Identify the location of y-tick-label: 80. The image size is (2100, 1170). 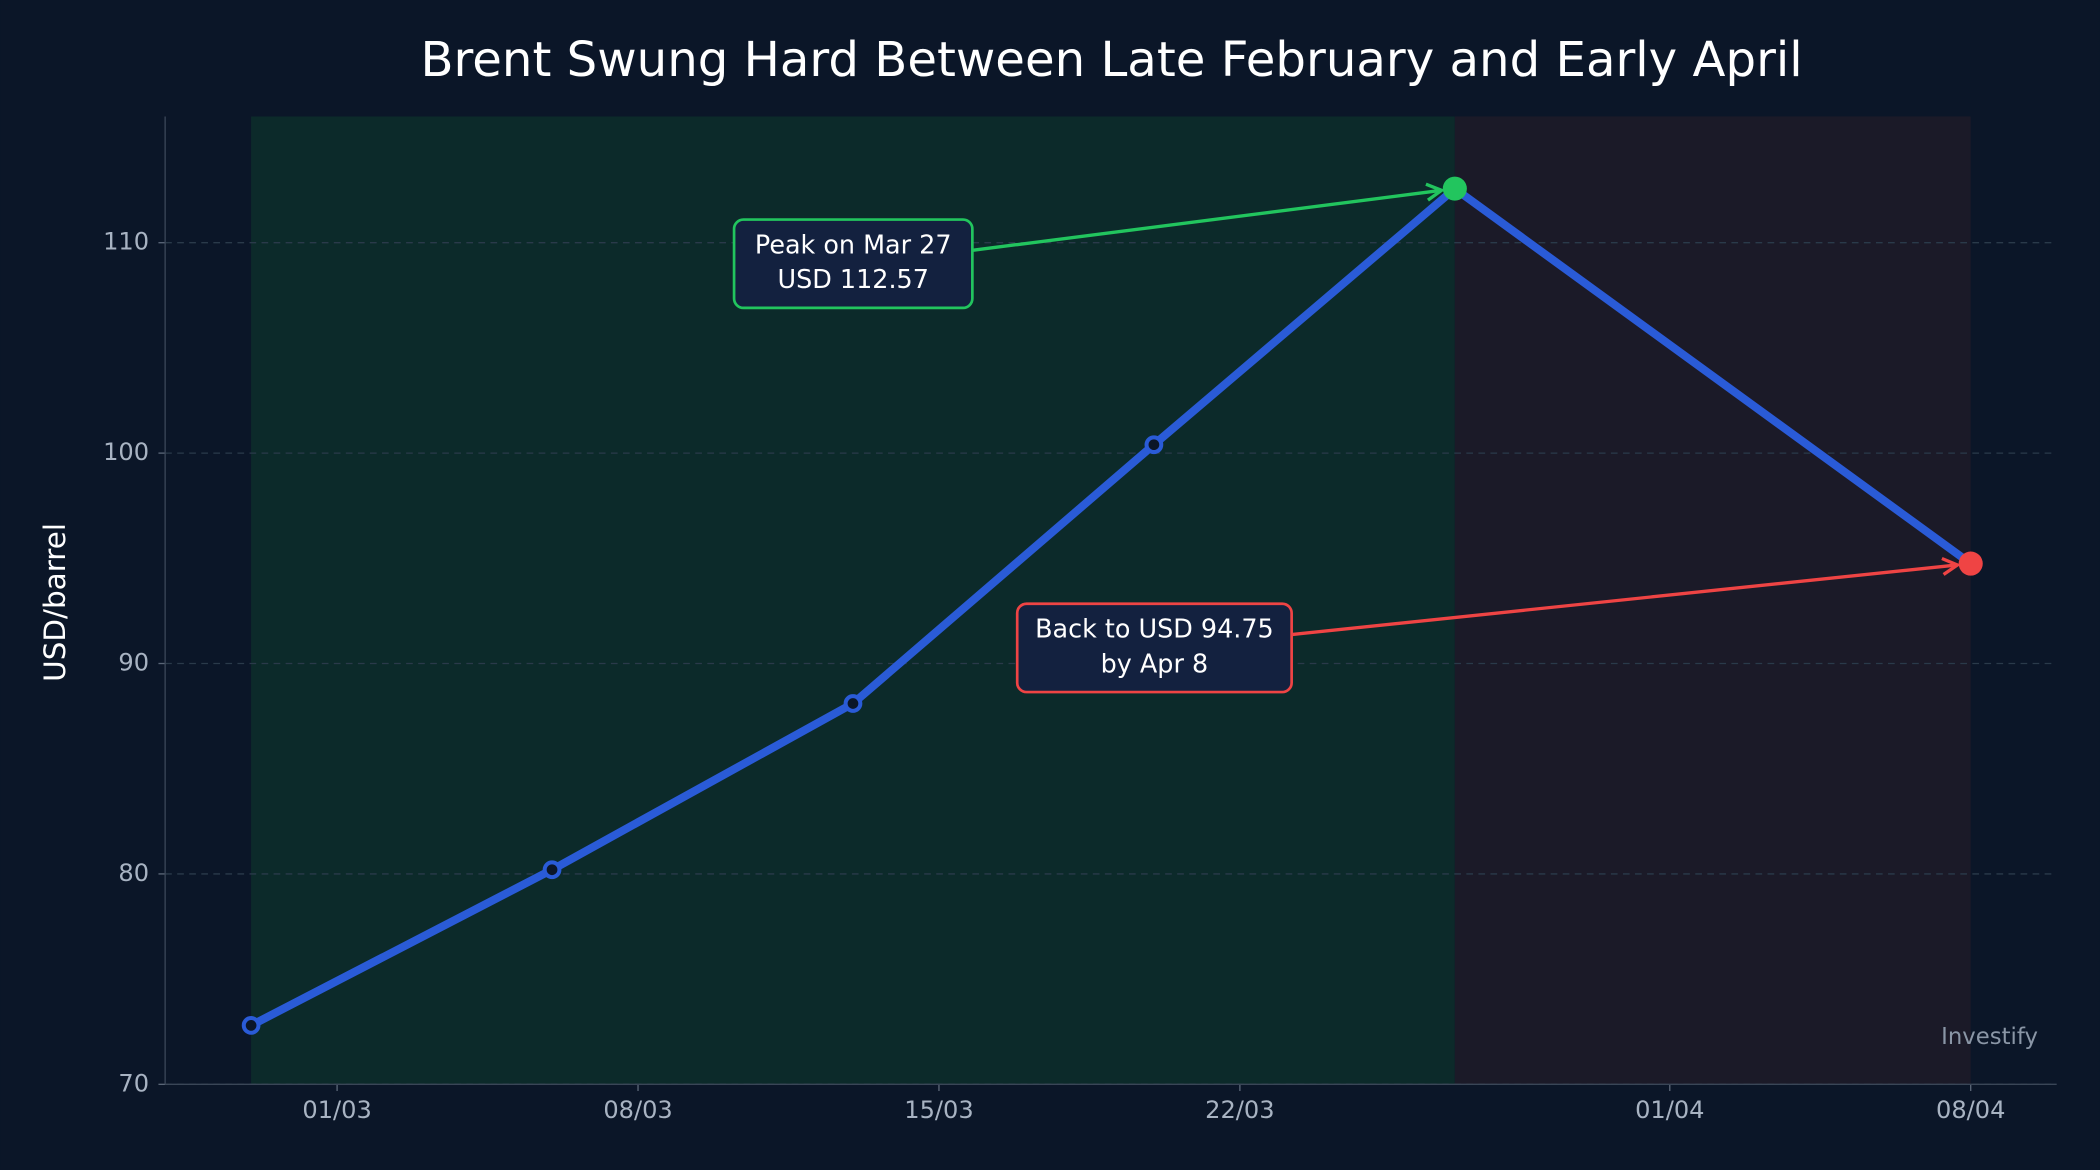
(133, 873).